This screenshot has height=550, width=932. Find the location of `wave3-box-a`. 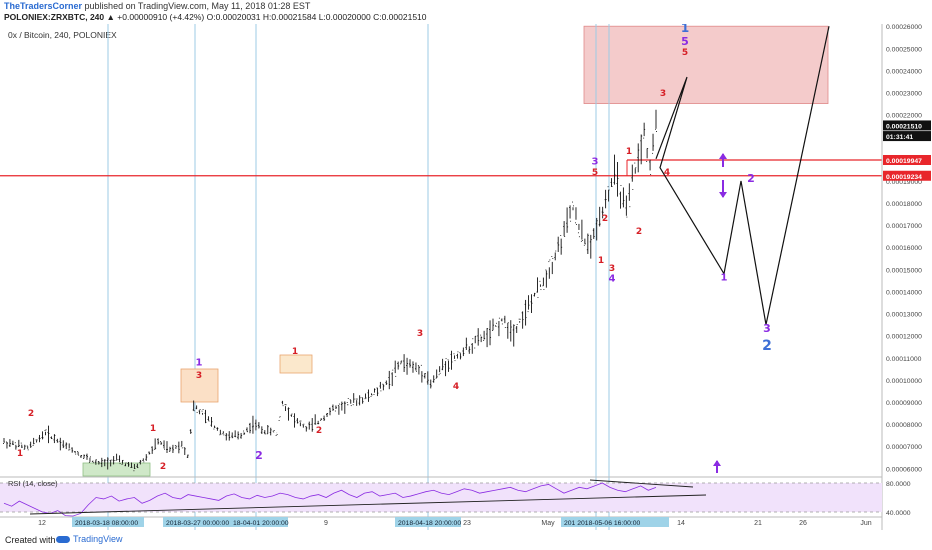

wave3-box-a is located at coordinates (199, 385).